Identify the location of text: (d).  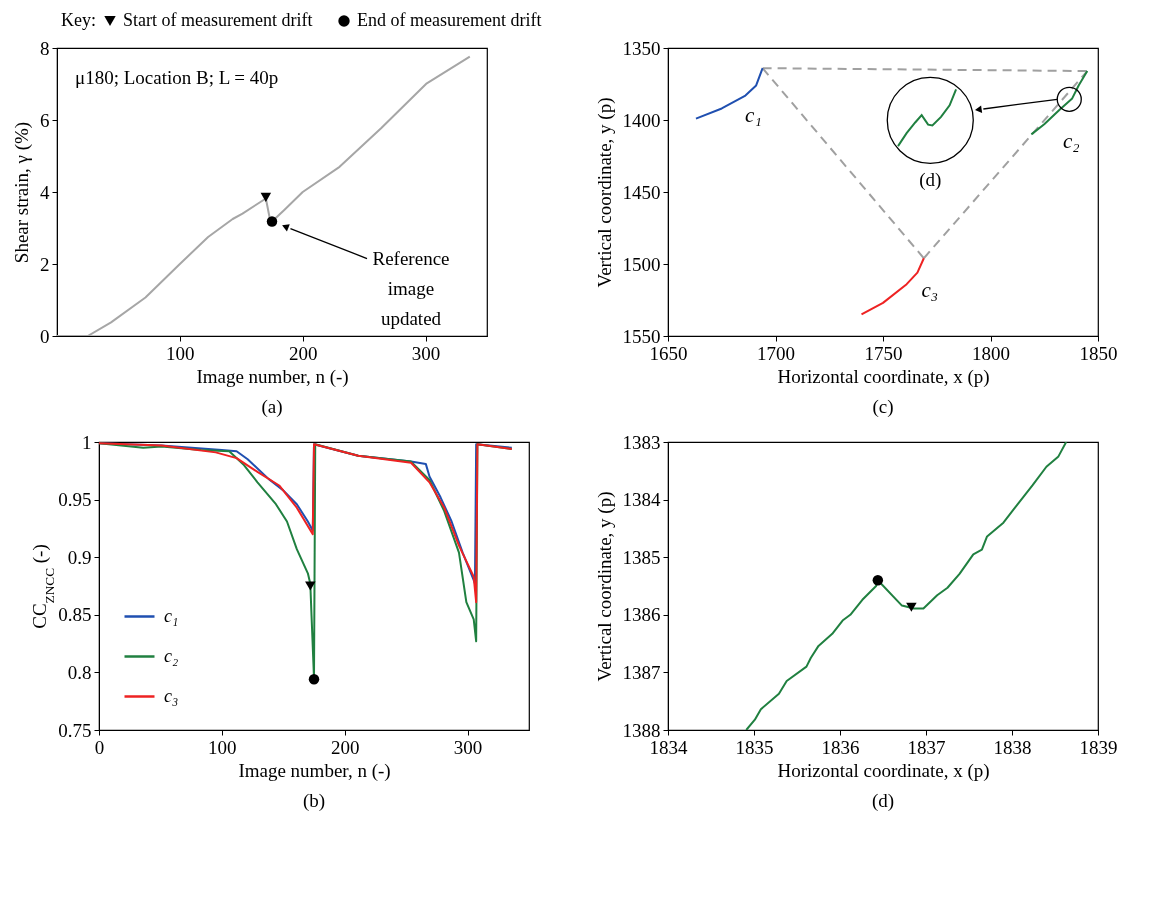
(883, 801).